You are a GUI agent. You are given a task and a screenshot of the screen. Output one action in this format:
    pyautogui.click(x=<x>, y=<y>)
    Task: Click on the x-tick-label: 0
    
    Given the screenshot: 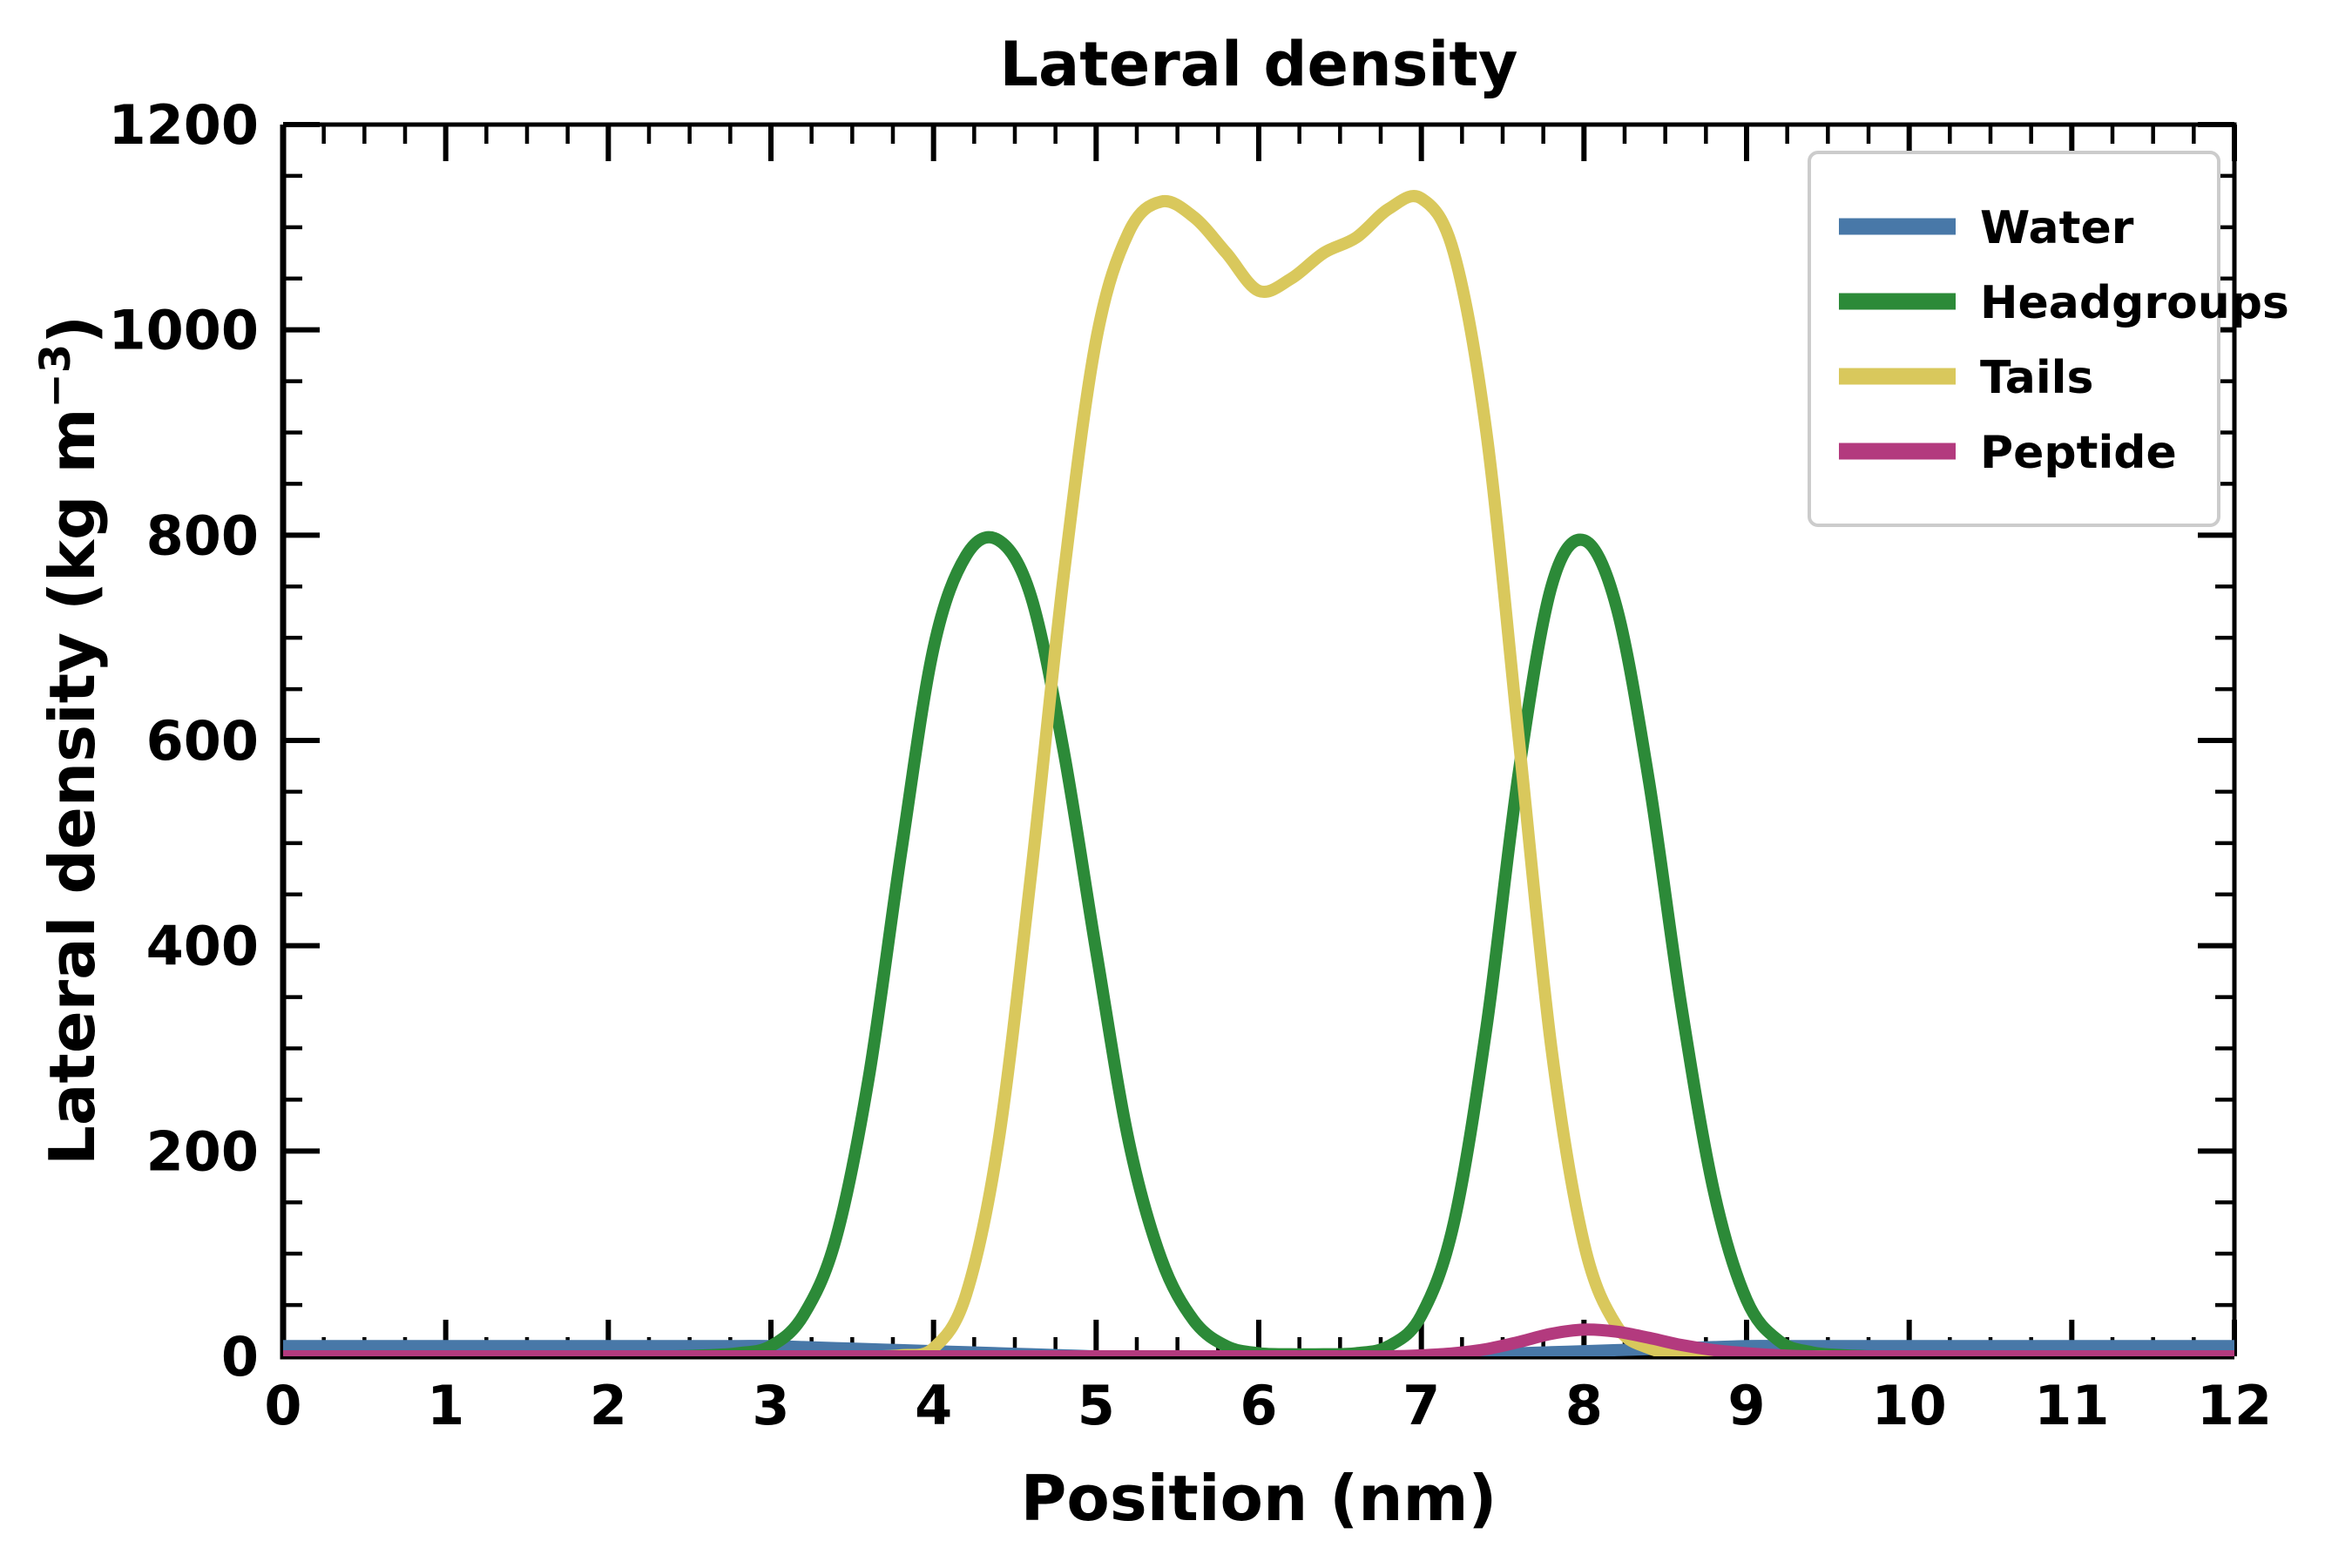 What is the action you would take?
    pyautogui.click(x=282, y=1405)
    